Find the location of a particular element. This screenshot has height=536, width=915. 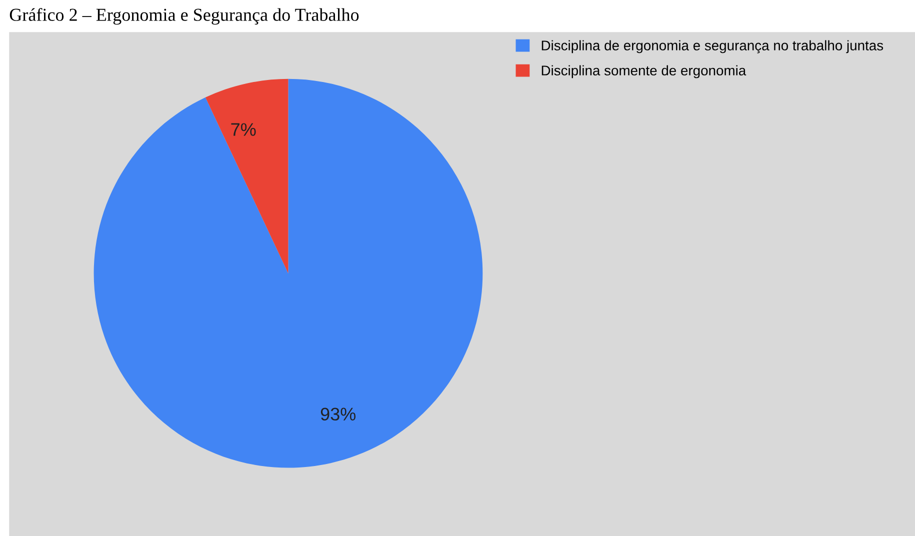

legend-label: Disciplina somente de ergonomia is located at coordinates (644, 71).